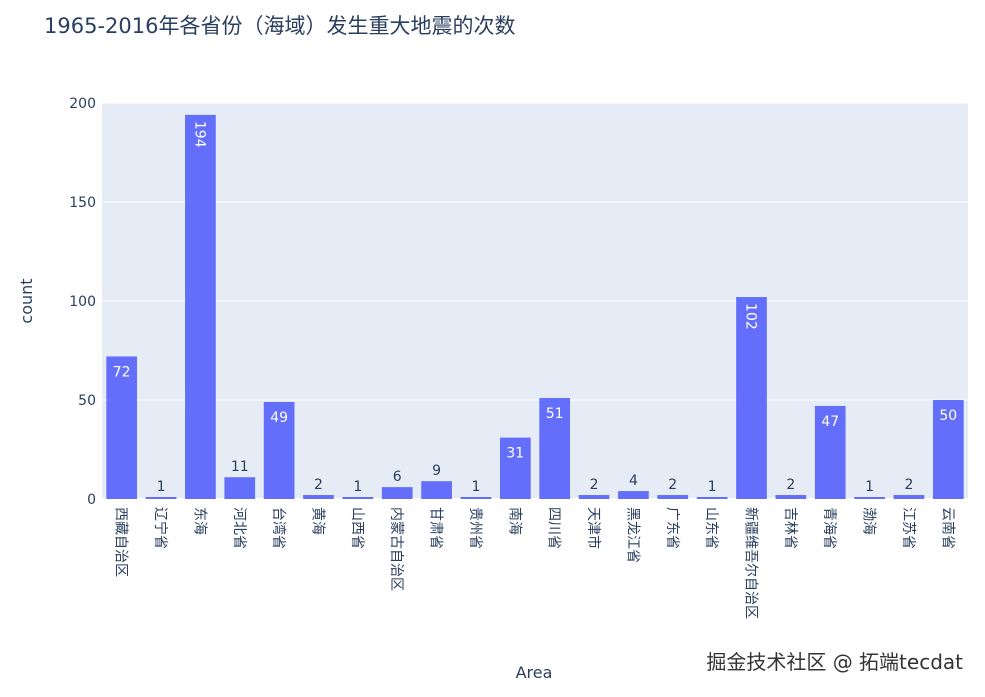 The image size is (985, 697). Describe the element at coordinates (436, 528) in the screenshot. I see `x-tick-label: 甘肃省` at that location.